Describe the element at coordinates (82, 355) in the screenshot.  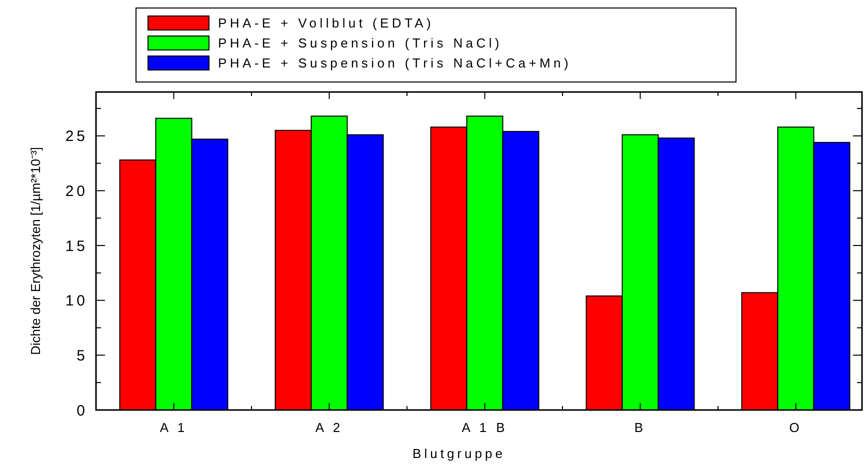
I see `y-tick-label: 5` at that location.